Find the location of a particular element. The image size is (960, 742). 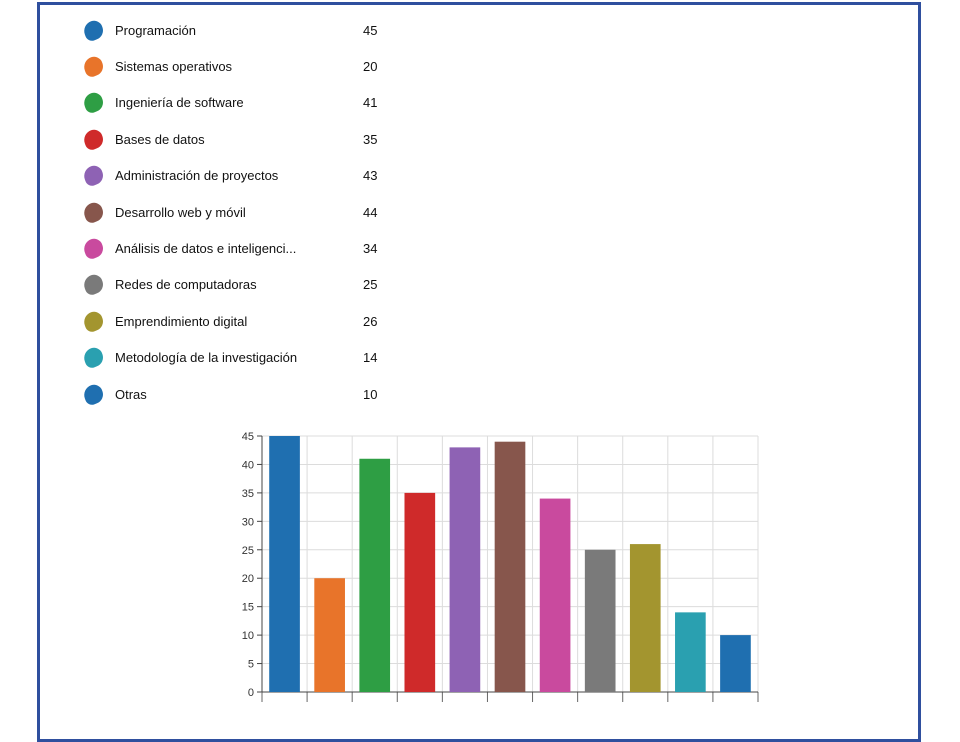

y-tick-label: 25 is located at coordinates (248, 551).